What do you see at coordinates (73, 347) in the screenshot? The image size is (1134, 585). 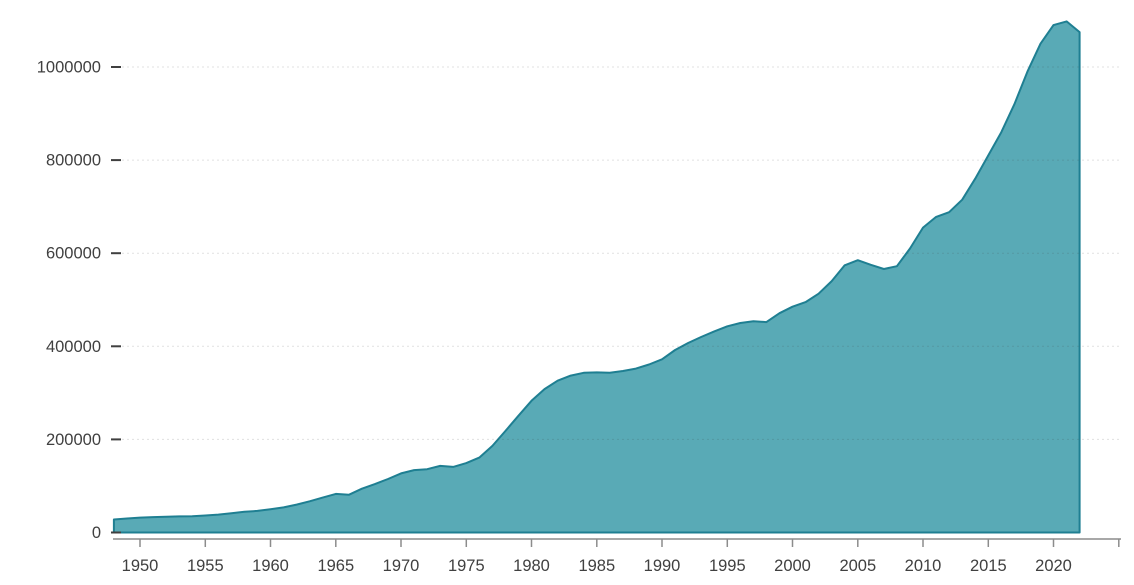 I see `y-tick-label: 400000` at bounding box center [73, 347].